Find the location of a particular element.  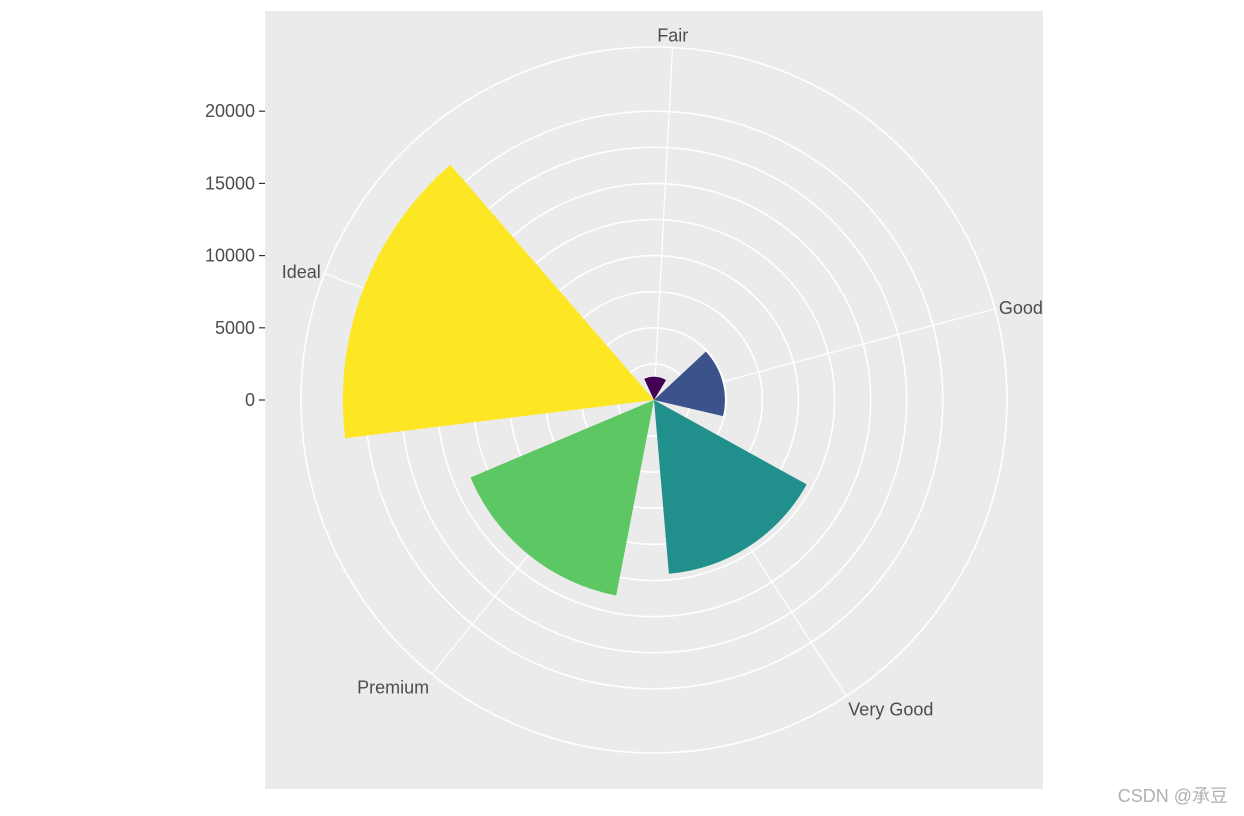

radial-tick-label: 10000 is located at coordinates (230, 256).